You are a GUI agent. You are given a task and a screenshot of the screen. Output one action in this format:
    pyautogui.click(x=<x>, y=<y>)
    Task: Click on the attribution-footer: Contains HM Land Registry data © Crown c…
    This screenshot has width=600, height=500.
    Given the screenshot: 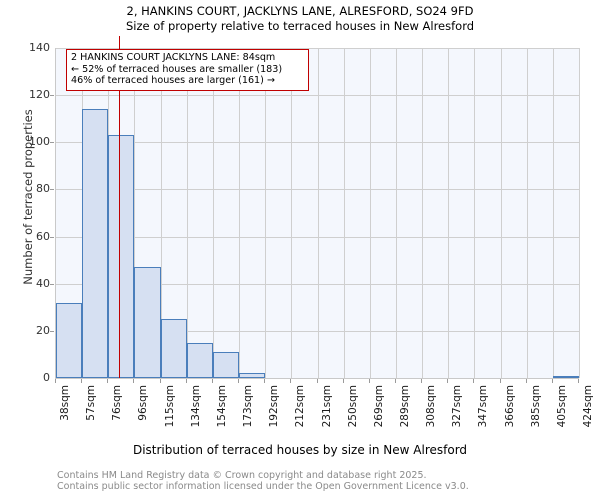 What is the action you would take?
    pyautogui.click(x=317, y=481)
    